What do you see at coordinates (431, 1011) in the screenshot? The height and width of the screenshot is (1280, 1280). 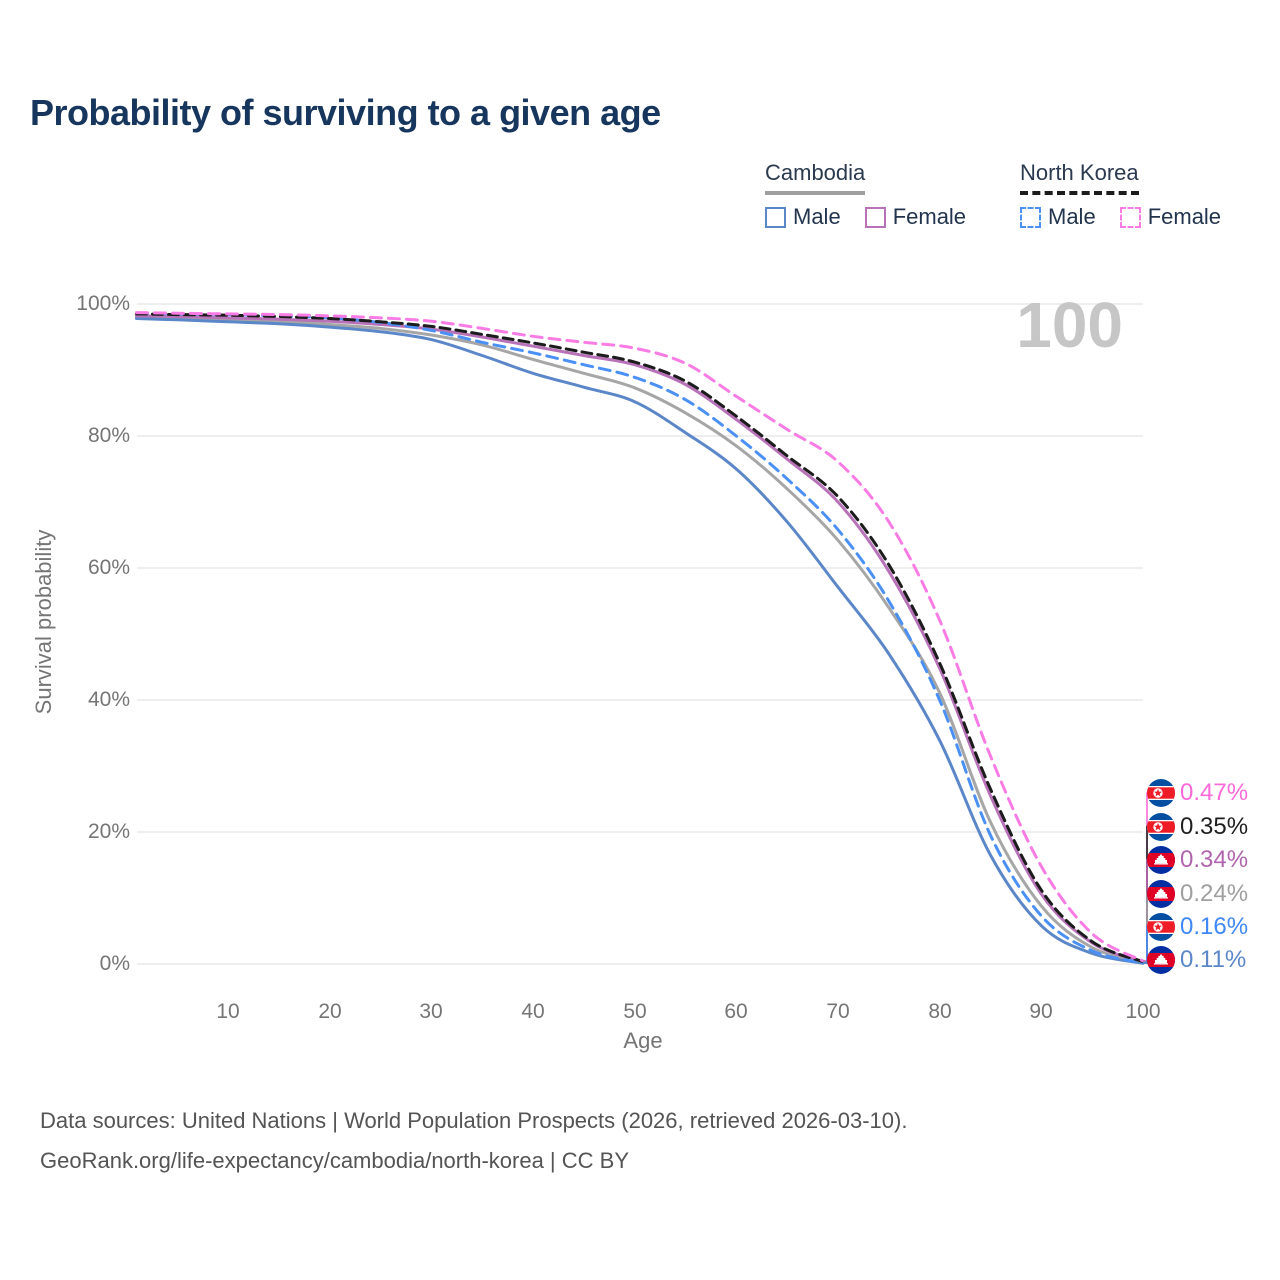 I see `x-tick-30: 30` at bounding box center [431, 1011].